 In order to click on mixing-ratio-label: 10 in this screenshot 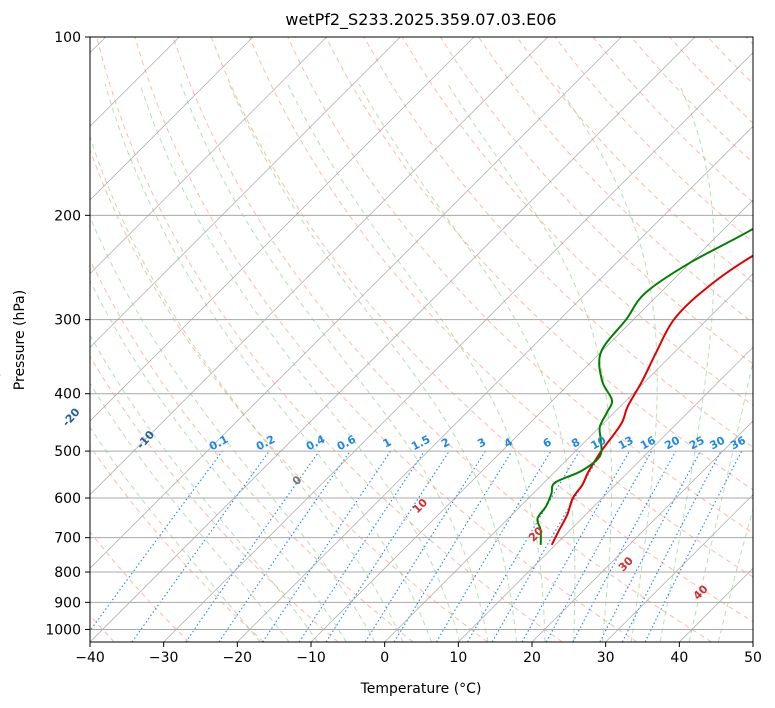, I will do `click(599, 443)`.